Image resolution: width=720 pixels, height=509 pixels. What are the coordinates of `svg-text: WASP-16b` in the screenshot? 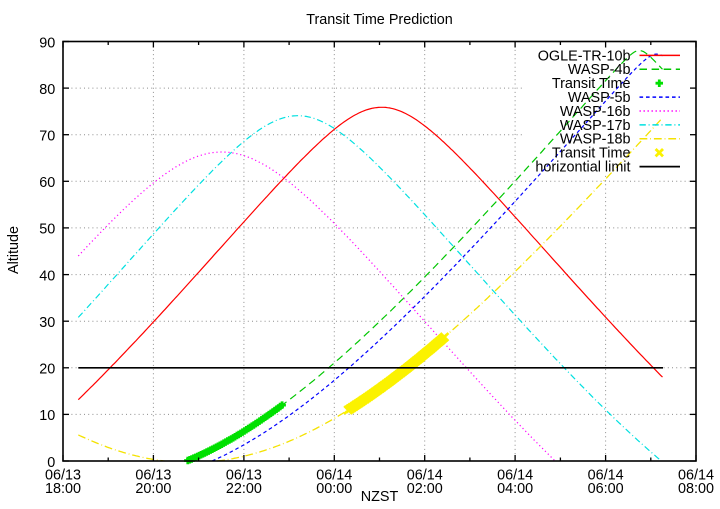 It's located at (595, 112).